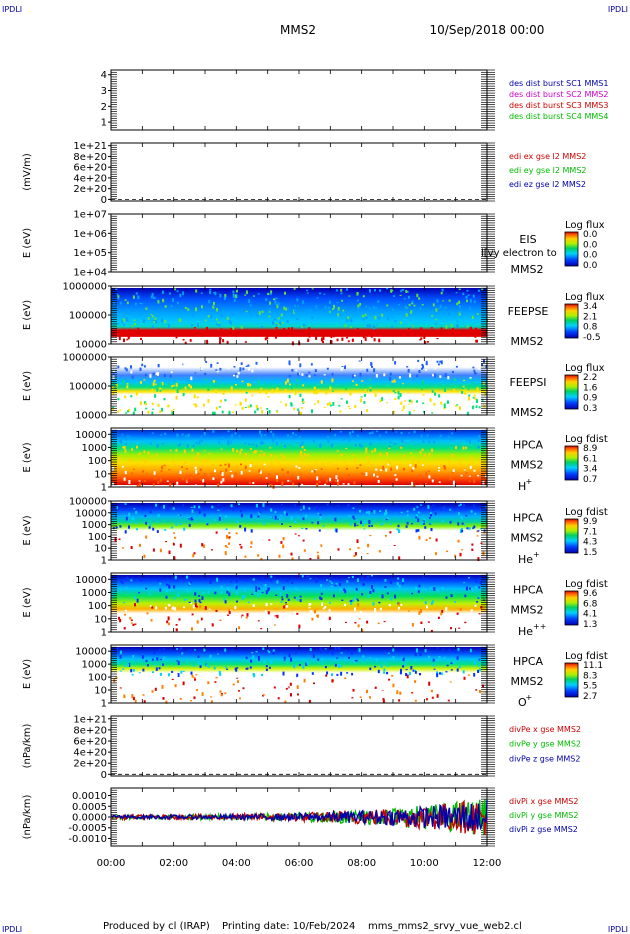  What do you see at coordinates (543, 801) in the screenshot?
I see `series-legend-label: divPi x gse MMS2` at bounding box center [543, 801].